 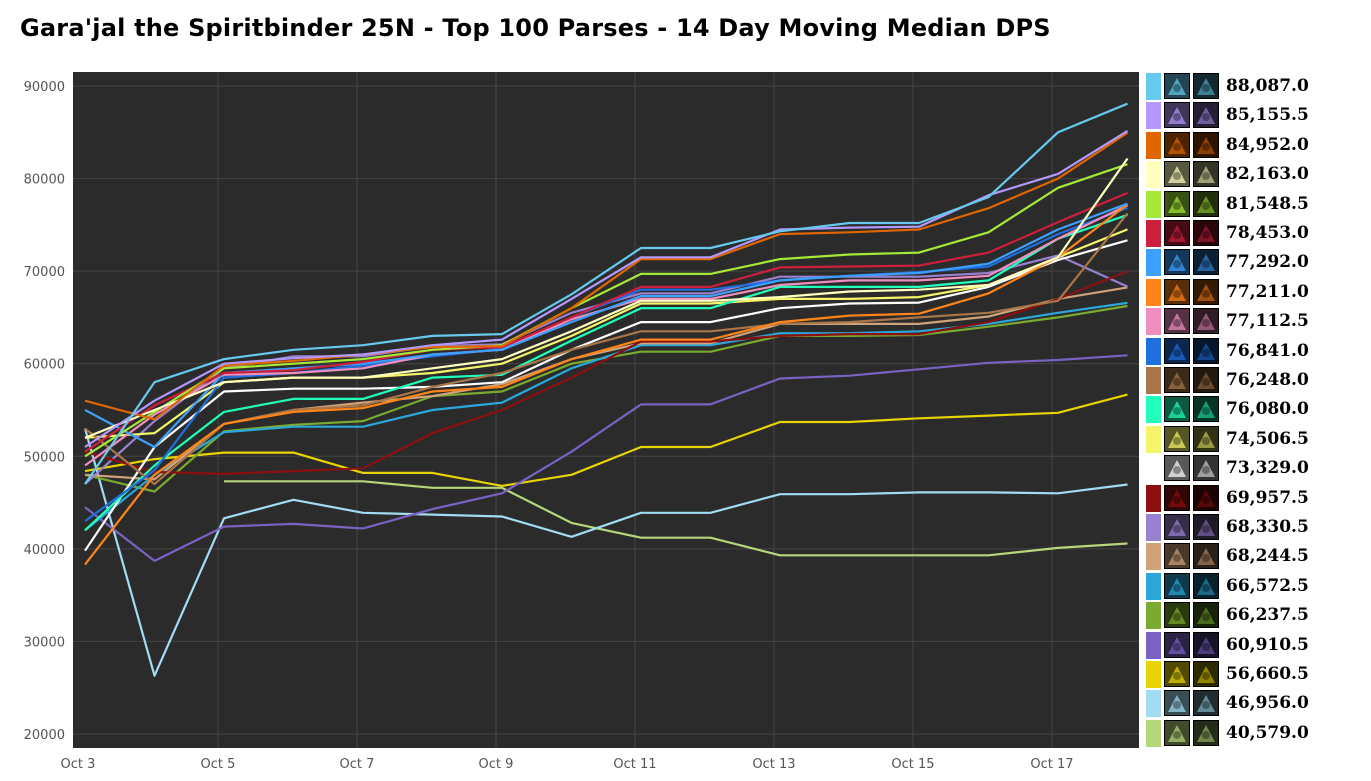 What do you see at coordinates (1256, 409) in the screenshot?
I see `legend-item: 76,080.0` at bounding box center [1256, 409].